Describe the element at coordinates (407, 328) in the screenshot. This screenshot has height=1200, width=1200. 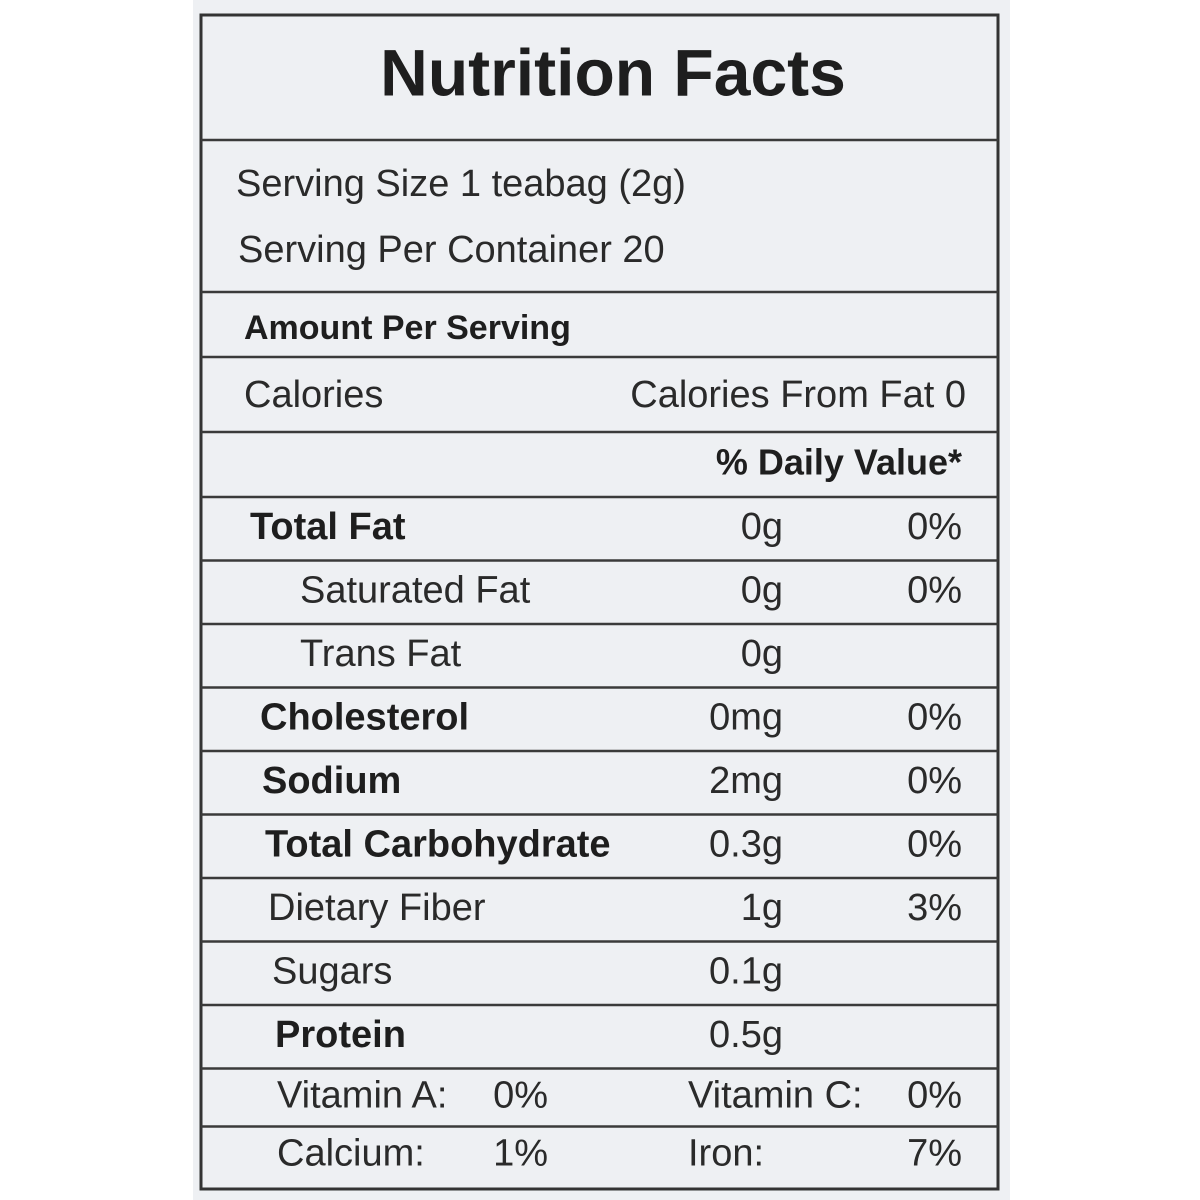
I see `amount-per-serving: Amount Per Serving` at that location.